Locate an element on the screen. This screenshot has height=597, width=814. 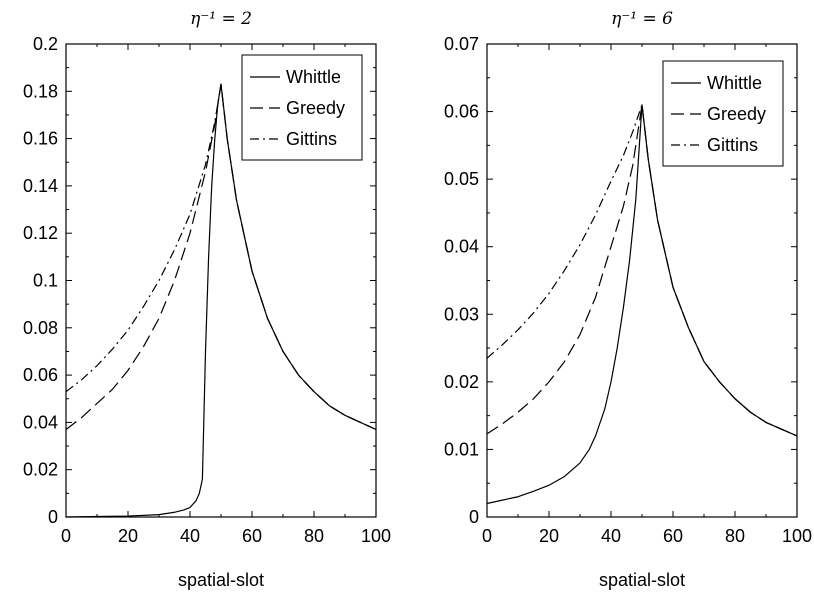
chart-1-x-tick-label: 60 is located at coordinates (252, 536).